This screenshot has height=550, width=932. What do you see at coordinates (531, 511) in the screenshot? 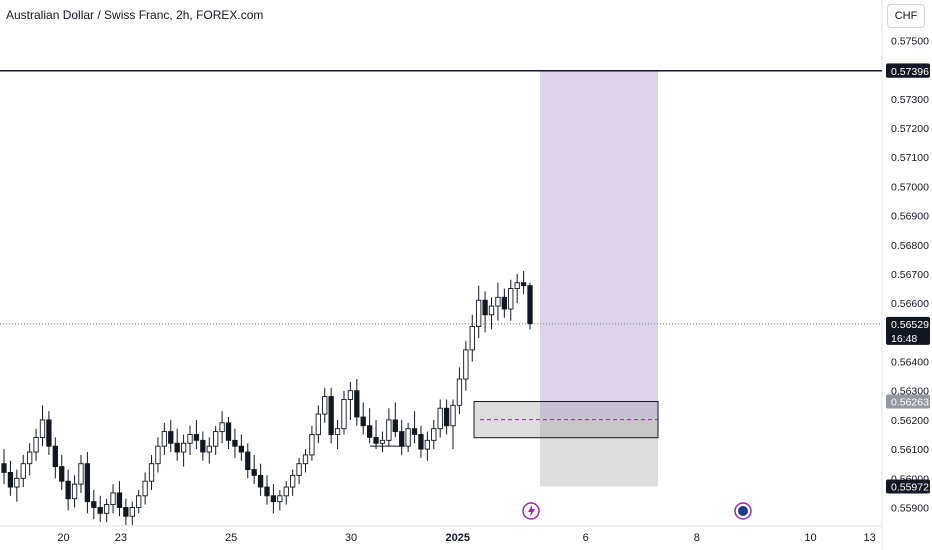
I see `lightning-icon` at bounding box center [531, 511].